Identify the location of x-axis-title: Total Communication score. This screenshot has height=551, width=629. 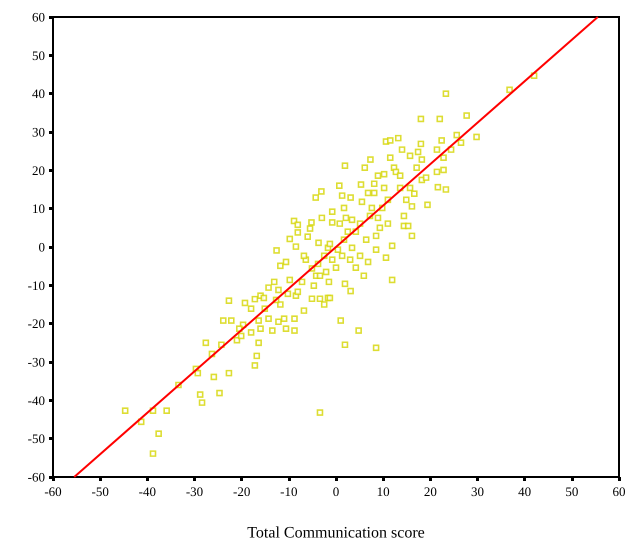
(336, 533).